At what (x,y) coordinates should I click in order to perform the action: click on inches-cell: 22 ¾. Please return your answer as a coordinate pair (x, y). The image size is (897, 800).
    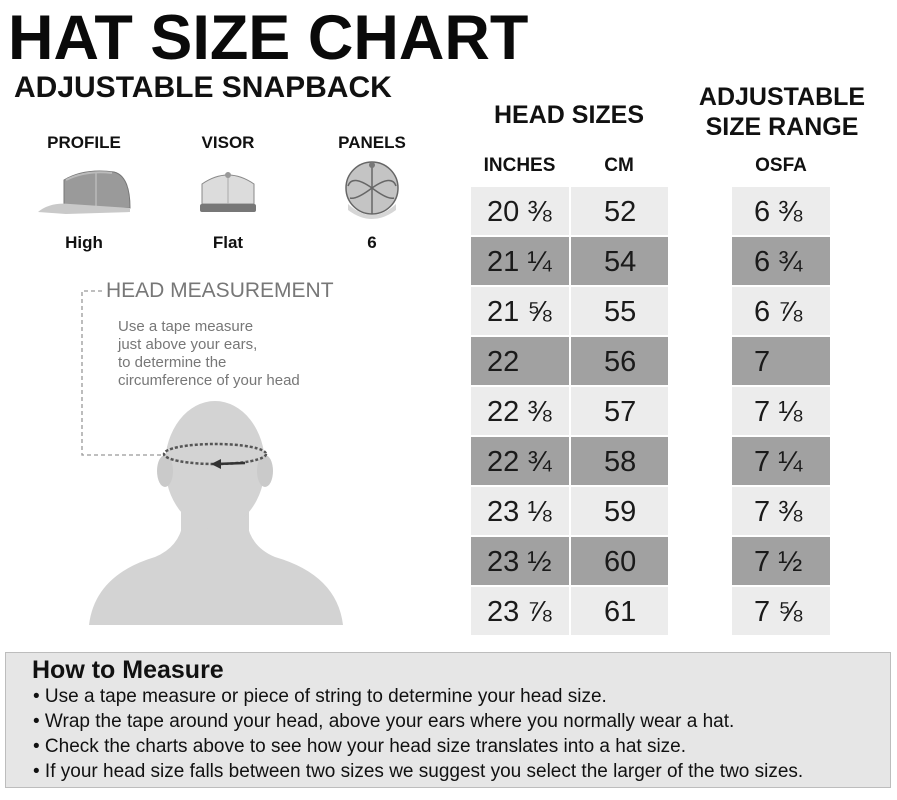
    Looking at the image, I should click on (520, 461).